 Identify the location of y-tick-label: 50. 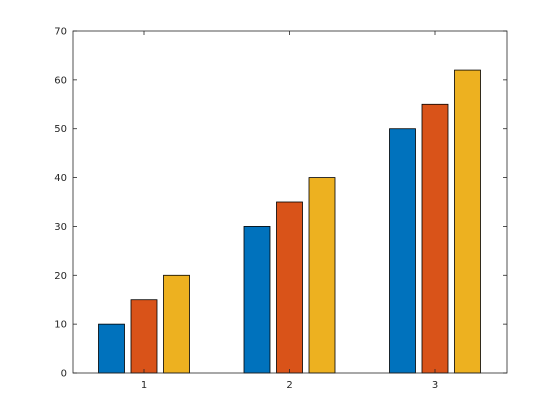
(60, 129).